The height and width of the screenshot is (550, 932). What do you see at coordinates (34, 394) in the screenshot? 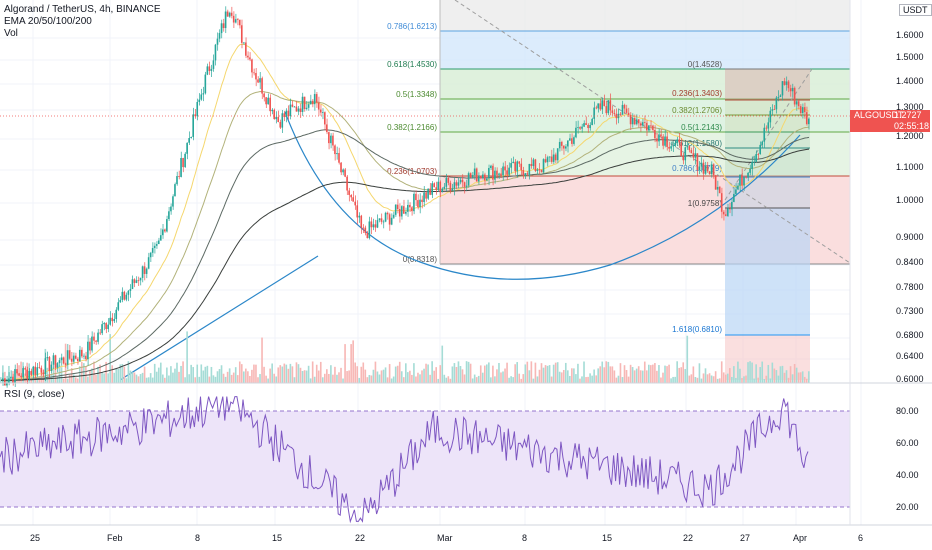
I see `rsi-legend: RSI (9, close)` at bounding box center [34, 394].